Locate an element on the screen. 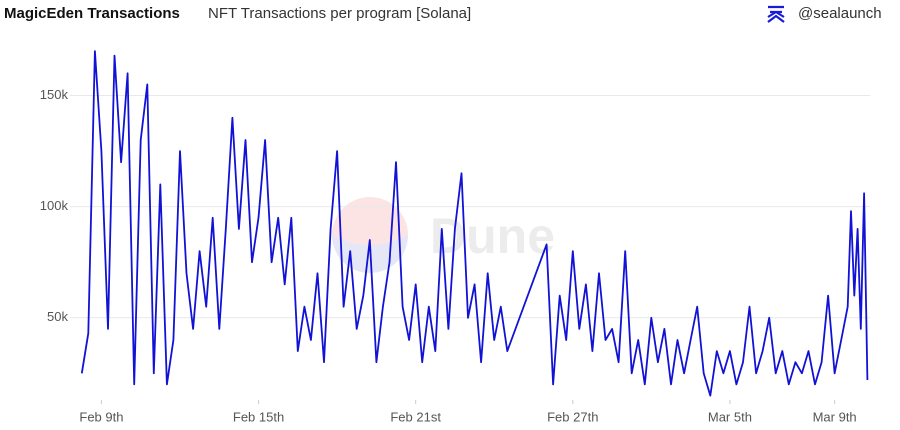 The height and width of the screenshot is (430, 900). x-tick-label: Feb 9th is located at coordinates (101, 416).